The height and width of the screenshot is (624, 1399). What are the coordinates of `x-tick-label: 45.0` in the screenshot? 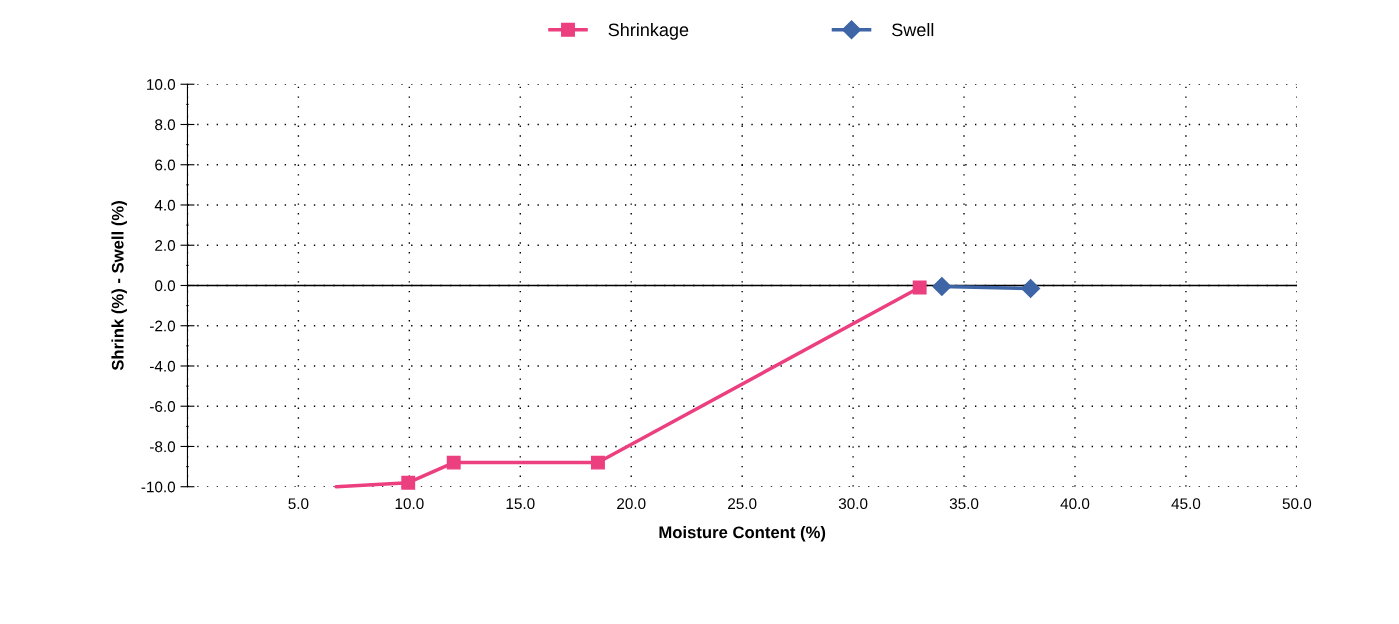 It's located at (1186, 504).